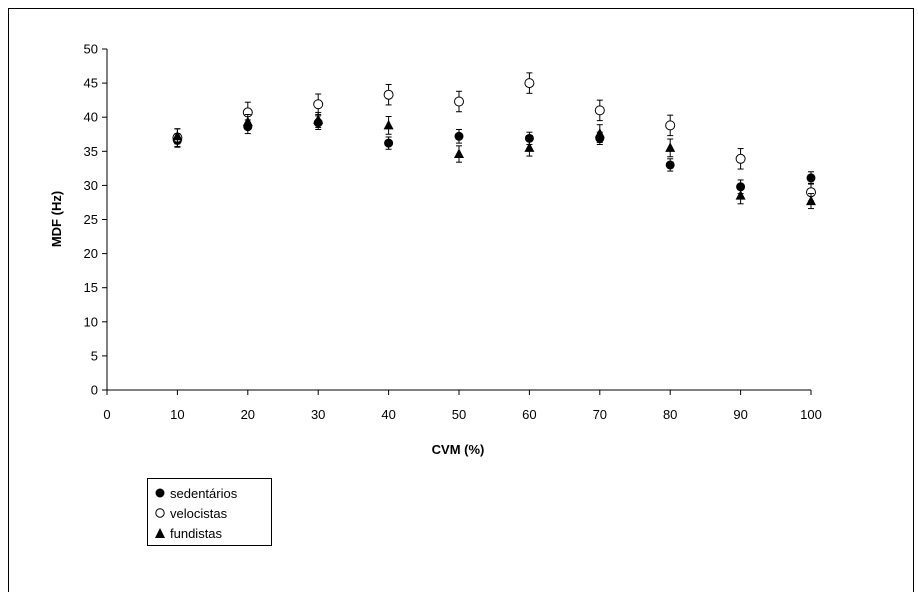 Image resolution: width=918 pixels, height=594 pixels. Describe the element at coordinates (91, 83) in the screenshot. I see `y-tick-label: 45` at that location.